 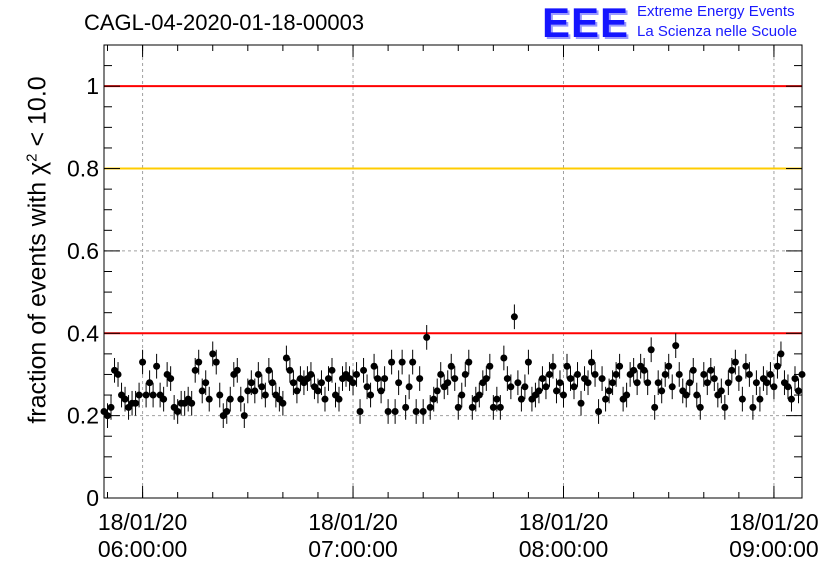 I want to click on logo-line-1: Extreme Energy Events, so click(x=716, y=11).